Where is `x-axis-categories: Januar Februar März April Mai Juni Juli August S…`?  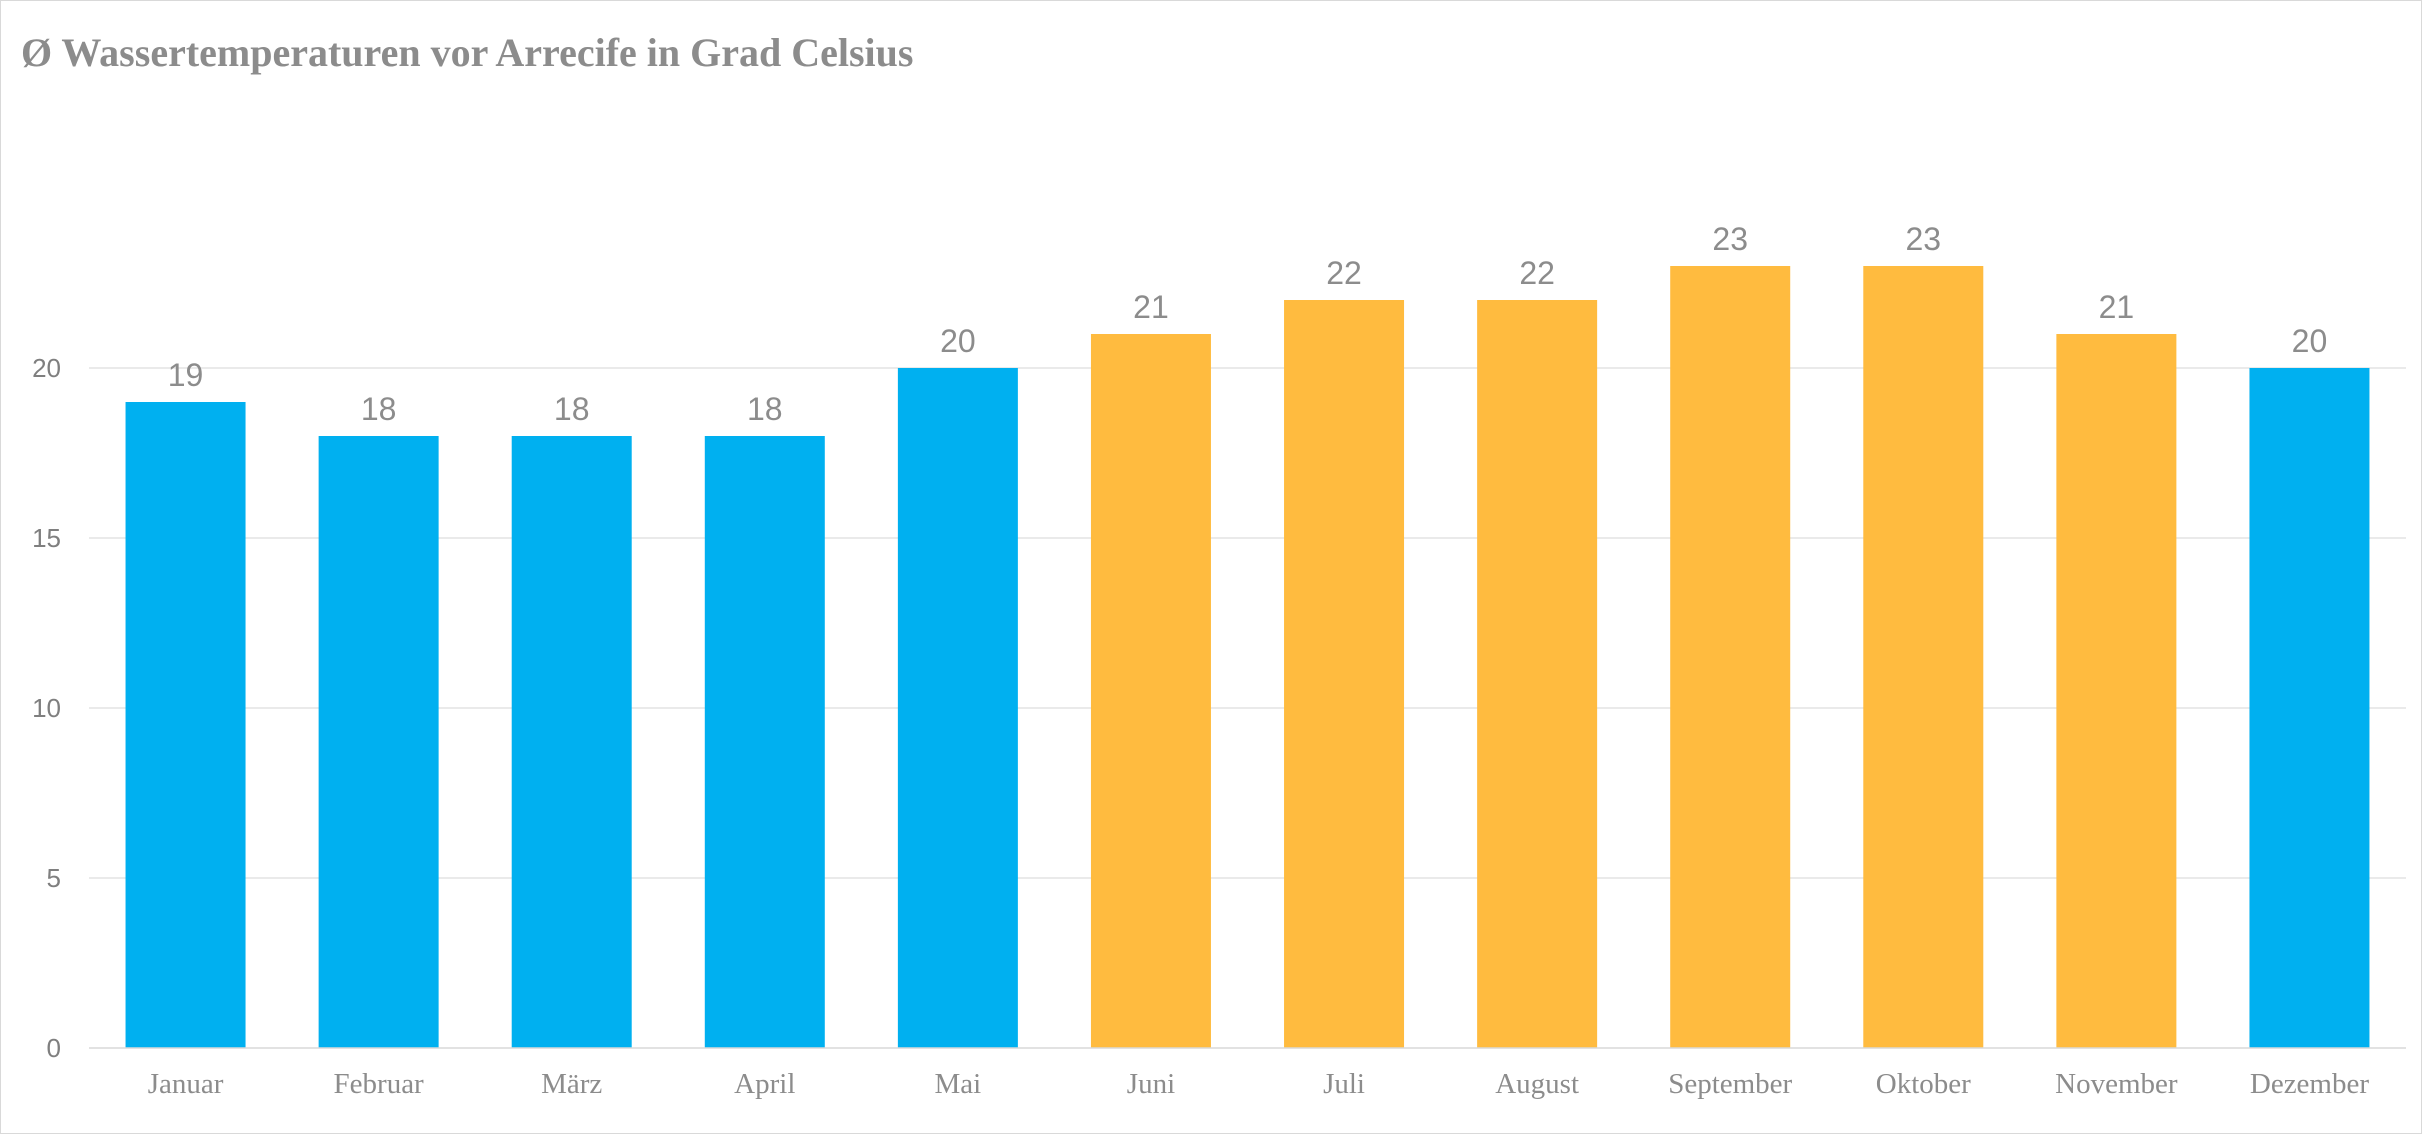
x-axis-categories: Januar Februar März April Mai Juni Juli August S… is located at coordinates (1259, 1084).